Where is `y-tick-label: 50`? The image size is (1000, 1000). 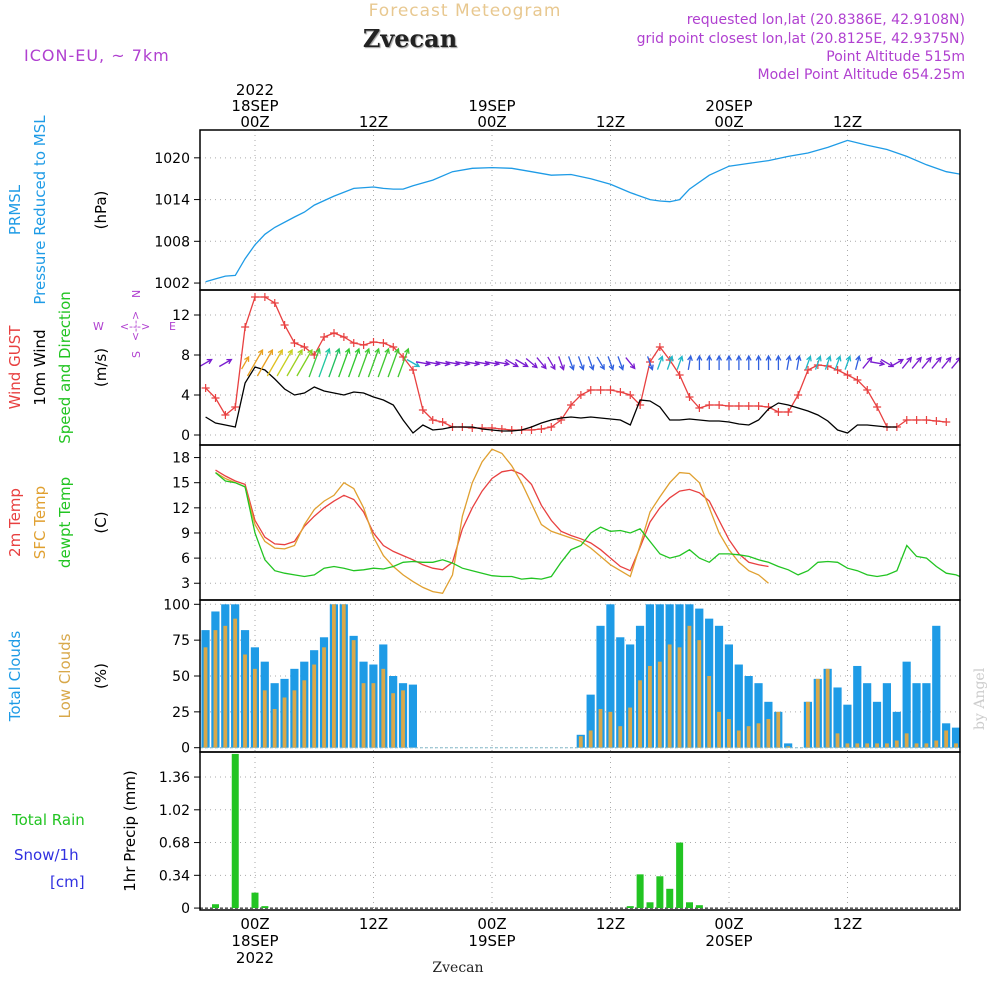
y-tick-label: 50 is located at coordinates (181, 677).